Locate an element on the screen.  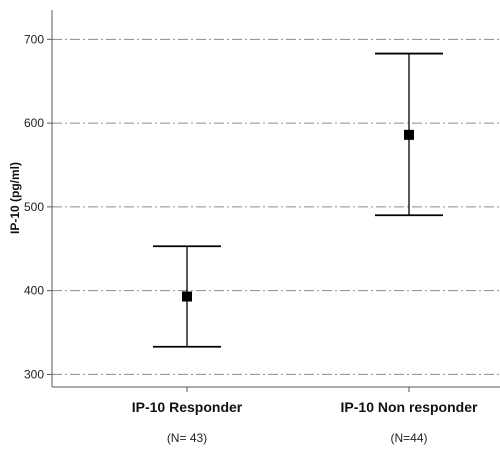
y-tick-label: 300 is located at coordinates (34, 374).